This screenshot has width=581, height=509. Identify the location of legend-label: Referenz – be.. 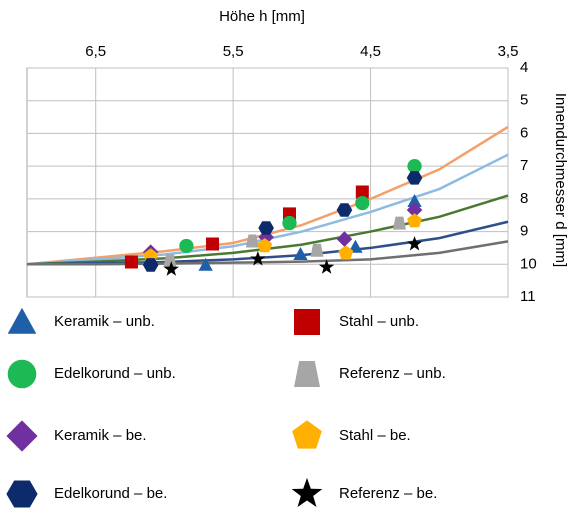
(388, 493).